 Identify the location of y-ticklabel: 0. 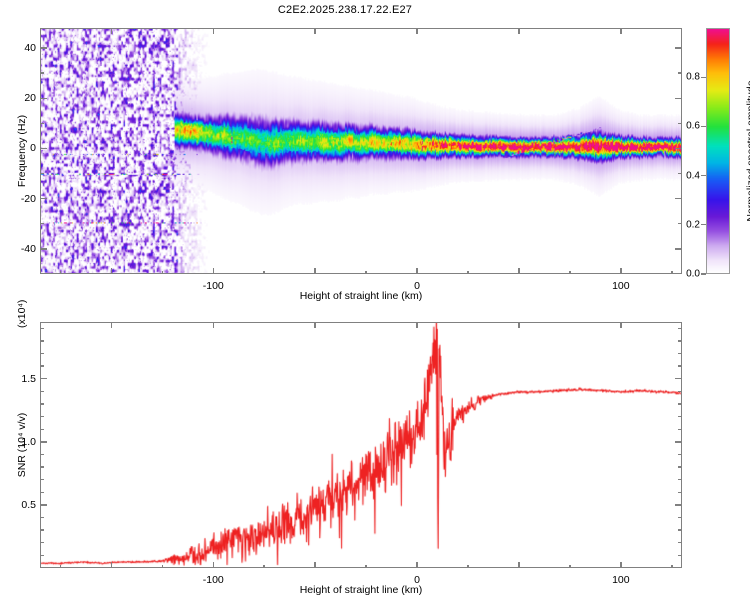
(33, 148).